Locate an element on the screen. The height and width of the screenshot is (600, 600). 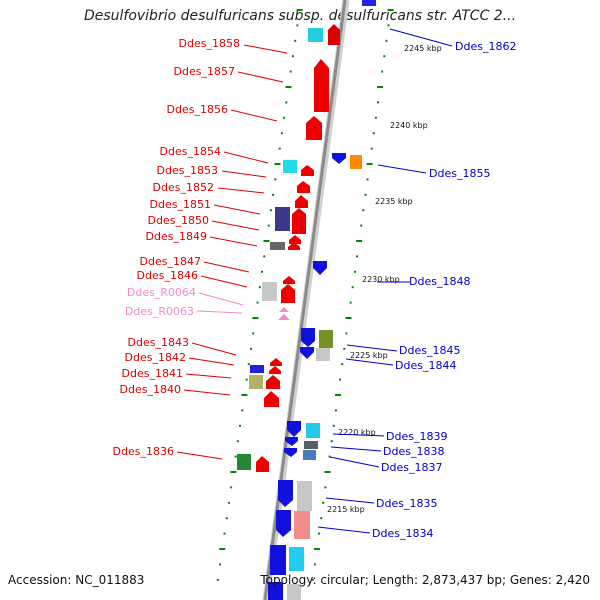
gene-label: Ddes_1852 is located at coordinates (183, 187).